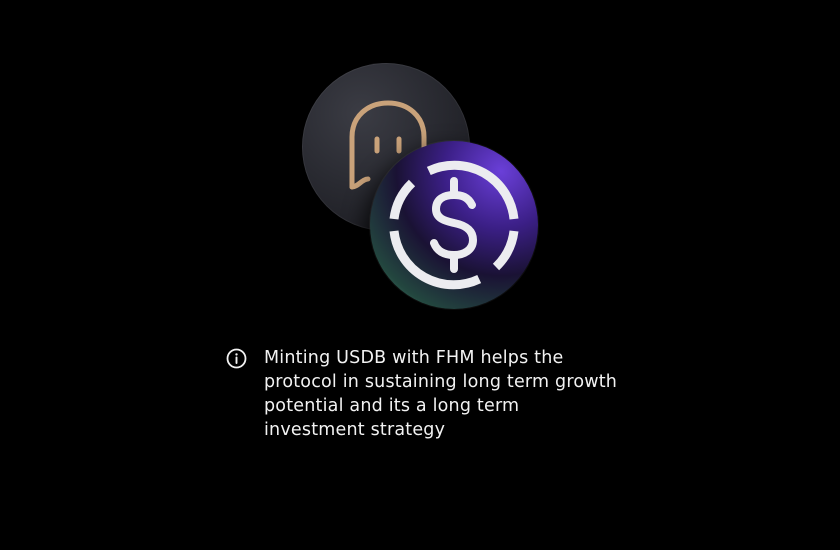  Describe the element at coordinates (236, 358) in the screenshot. I see `info-icon` at that location.